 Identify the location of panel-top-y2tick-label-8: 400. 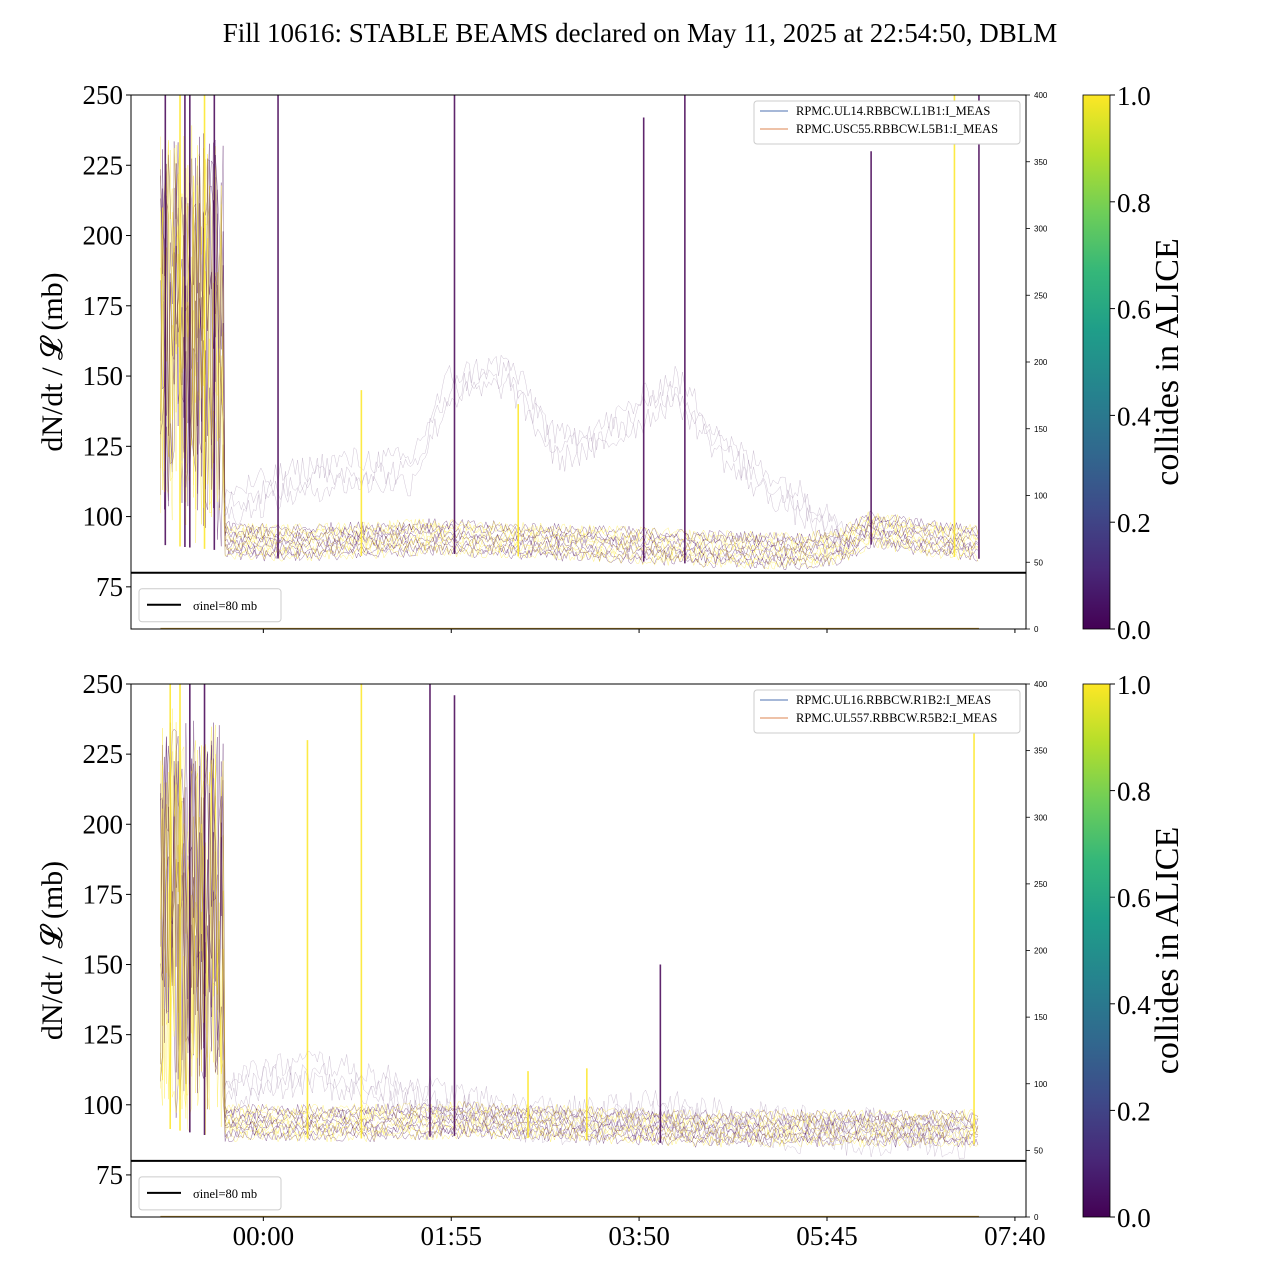
(1041, 95).